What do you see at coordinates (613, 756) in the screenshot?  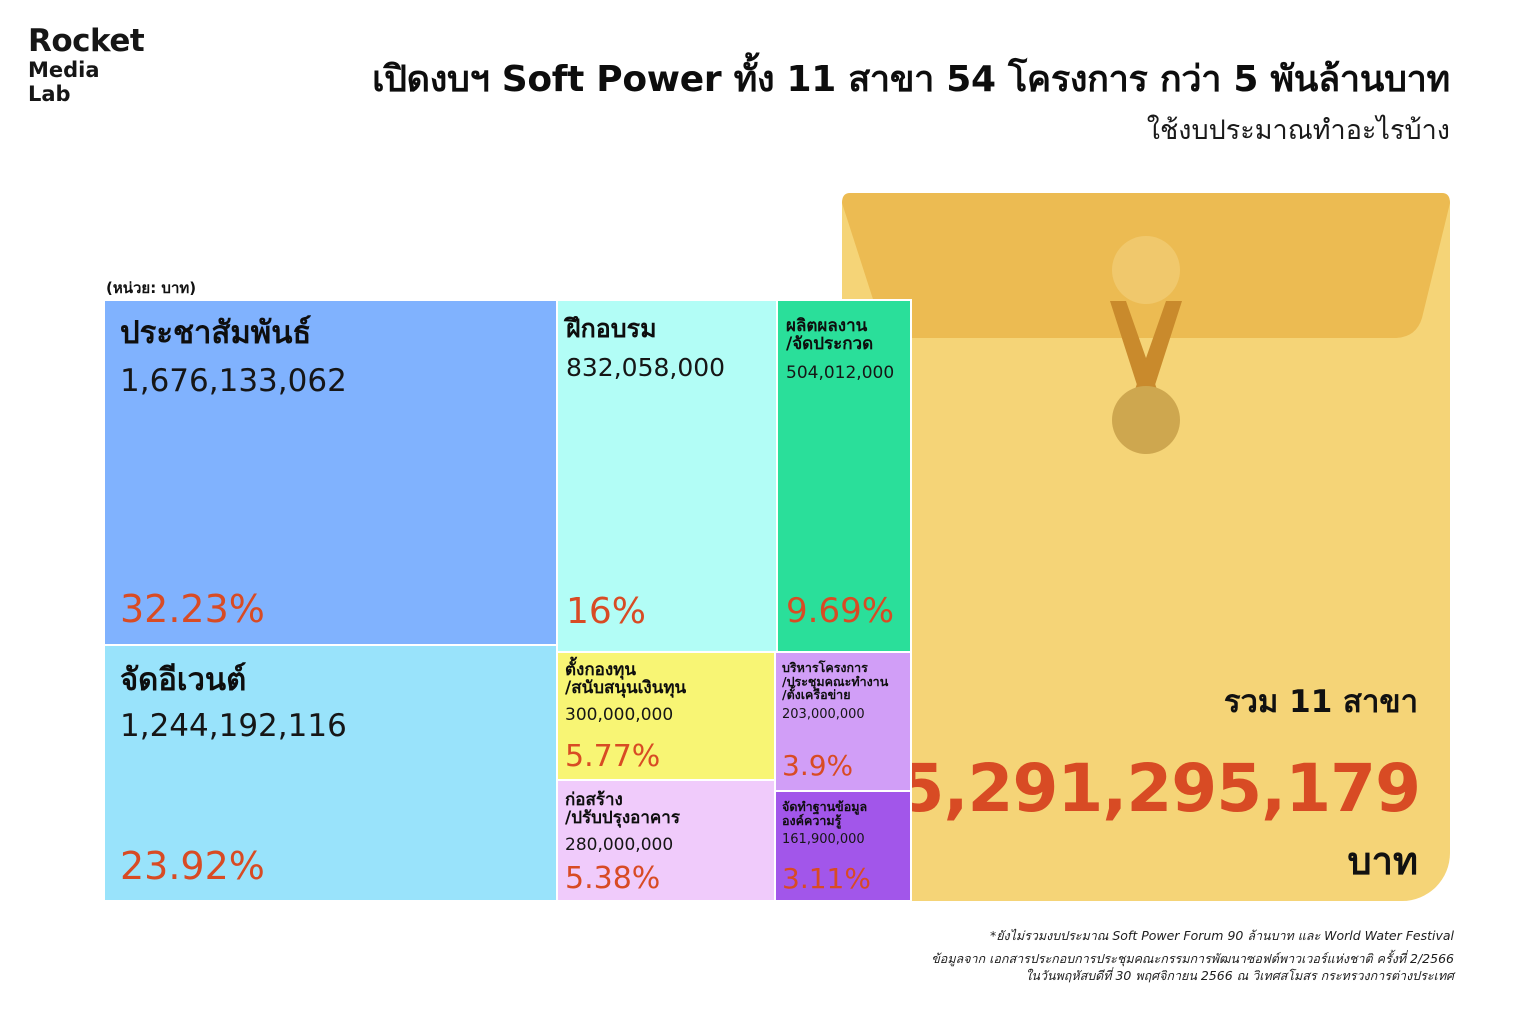 I see `cell-percent: 5.77%` at bounding box center [613, 756].